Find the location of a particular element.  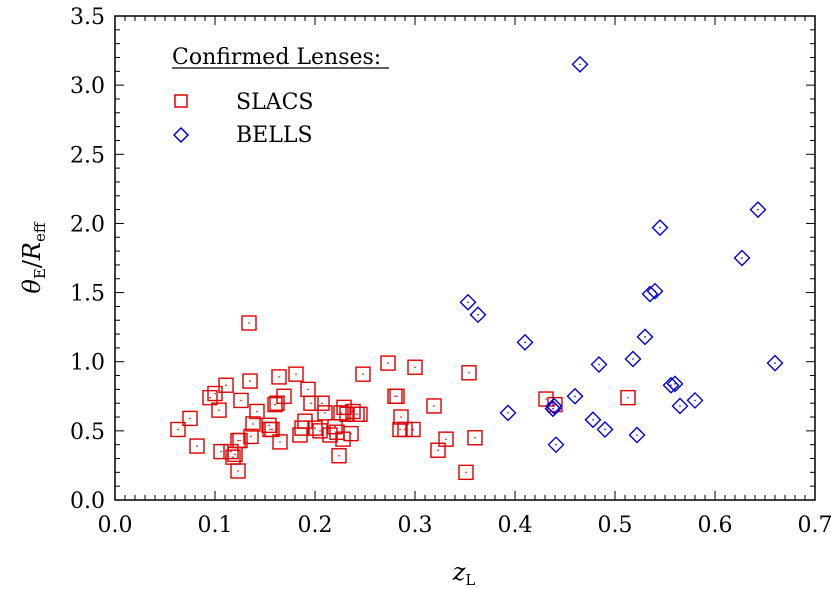

x-tick-label: 0.3 is located at coordinates (415, 525).